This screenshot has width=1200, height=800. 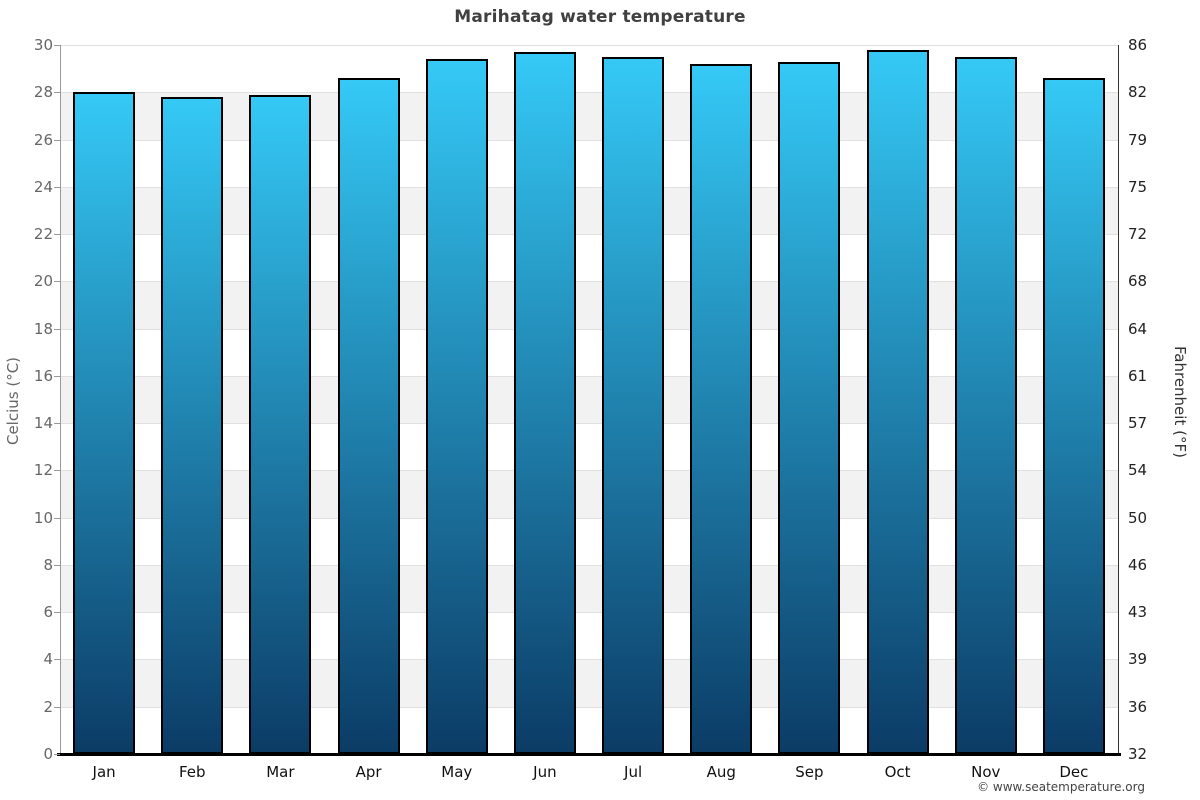 I want to click on celsius-tick-18: 18, so click(x=43, y=328).